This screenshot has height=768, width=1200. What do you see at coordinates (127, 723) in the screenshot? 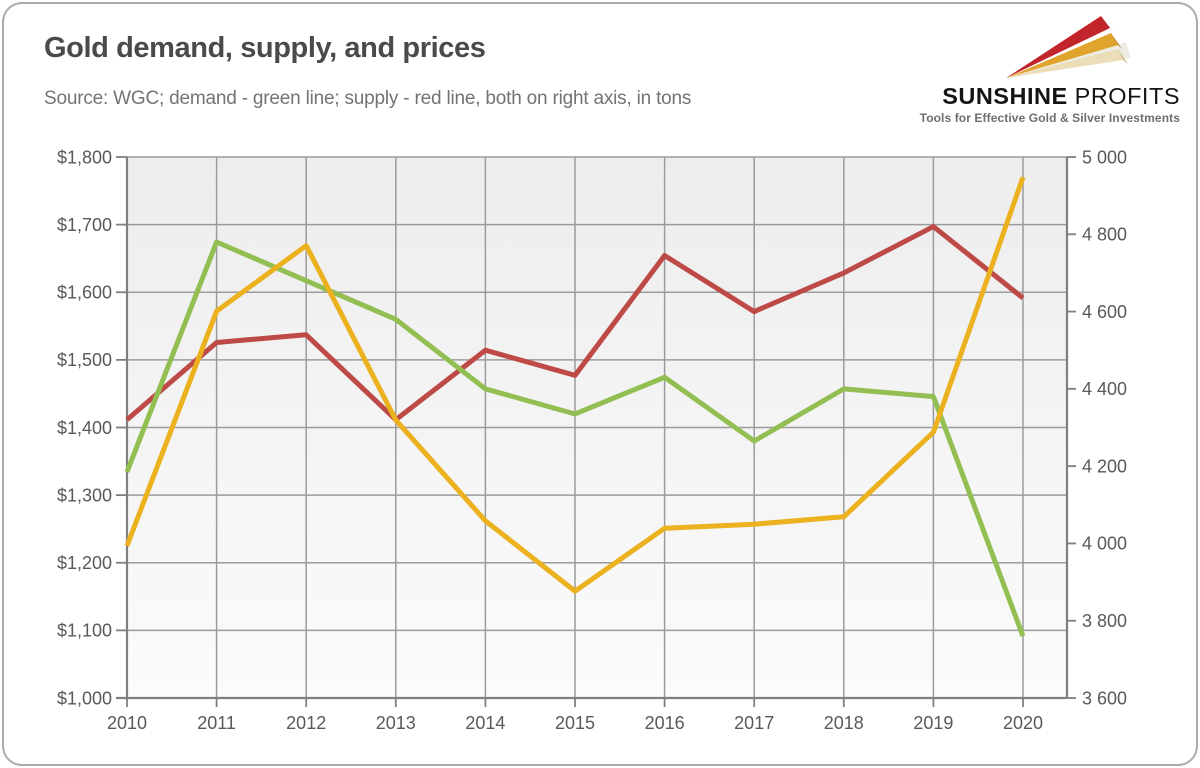
I see `x-axis-label: 2010` at bounding box center [127, 723].